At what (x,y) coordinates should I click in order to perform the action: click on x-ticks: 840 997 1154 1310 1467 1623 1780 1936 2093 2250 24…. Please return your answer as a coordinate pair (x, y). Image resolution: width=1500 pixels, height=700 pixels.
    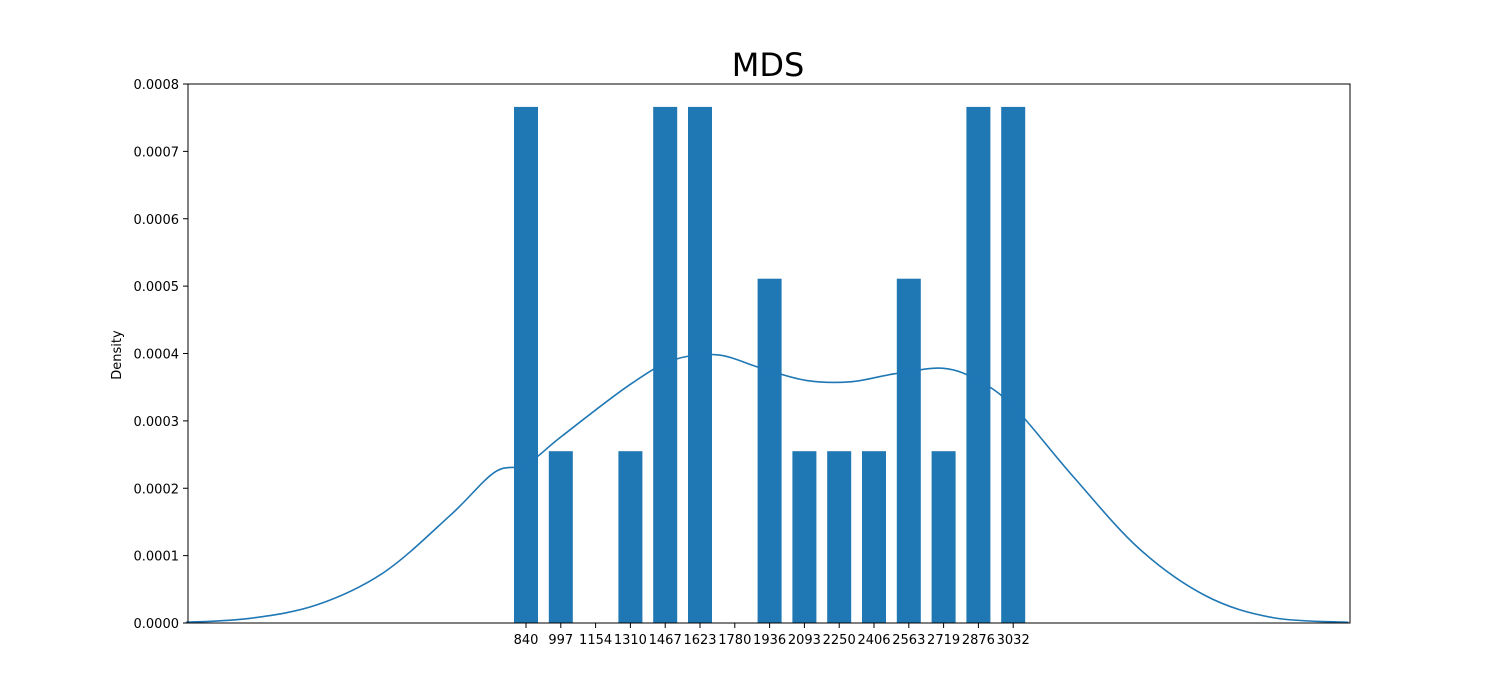
    Looking at the image, I should click on (772, 635).